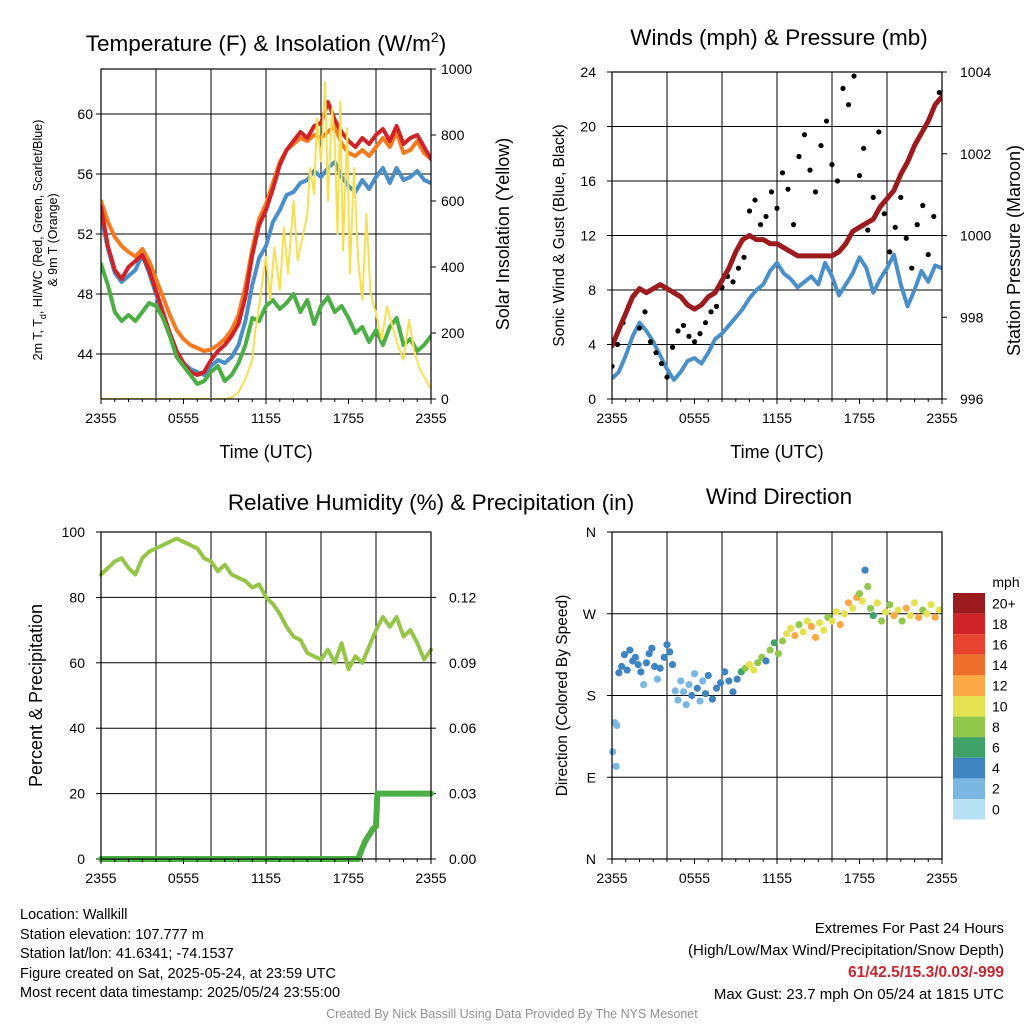  I want to click on speed-colorbar: mph 20+ 18 16 14 12 10 8 6 4 2 0, so click(986, 697).